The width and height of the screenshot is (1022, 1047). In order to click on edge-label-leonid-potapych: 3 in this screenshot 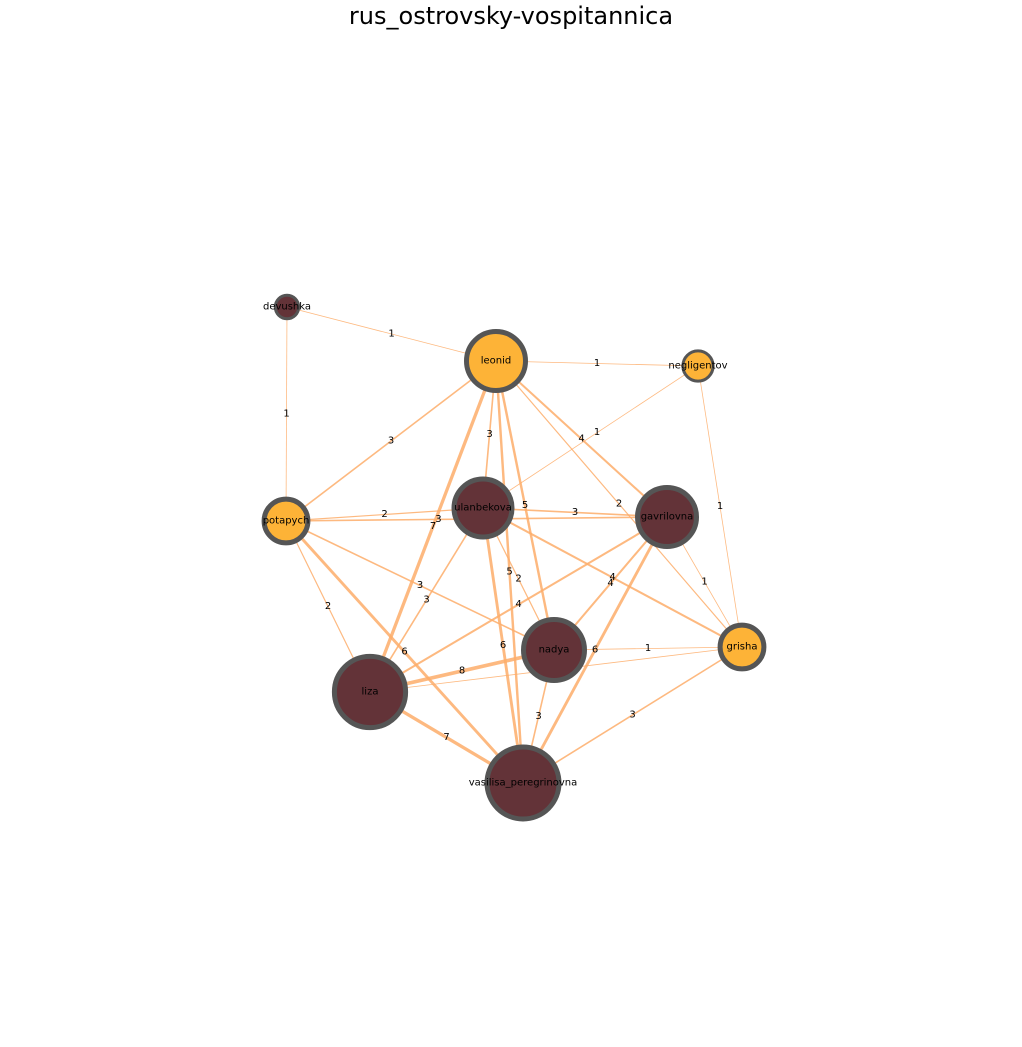, I will do `click(391, 441)`.